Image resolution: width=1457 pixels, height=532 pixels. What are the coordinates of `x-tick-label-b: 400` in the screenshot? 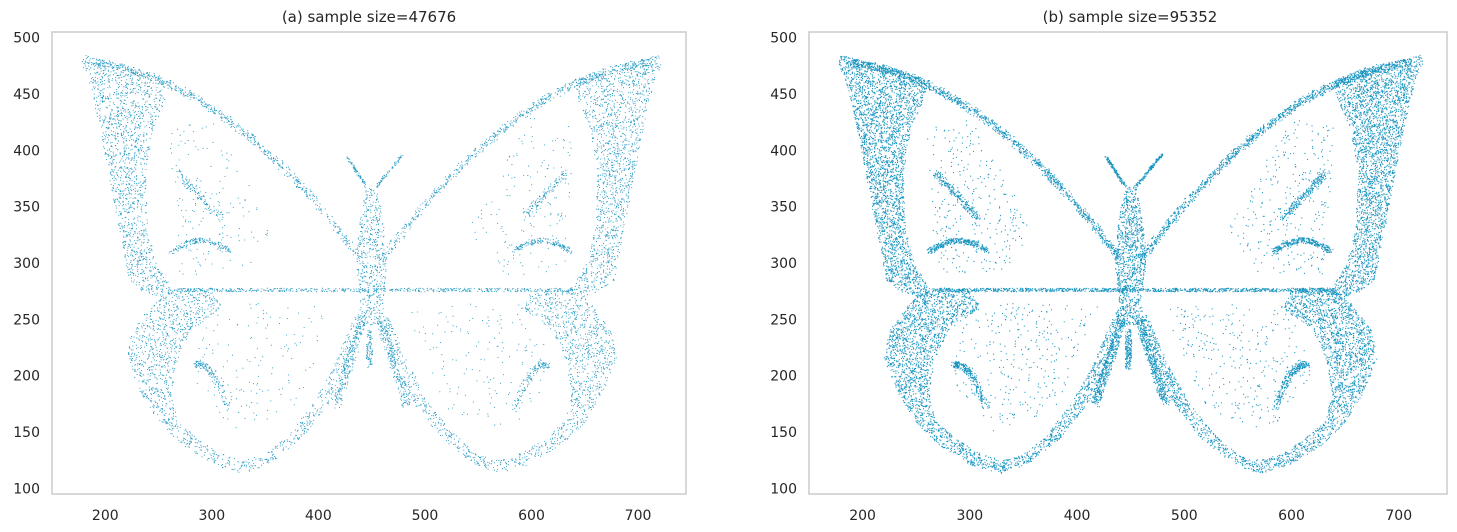 It's located at (1077, 516).